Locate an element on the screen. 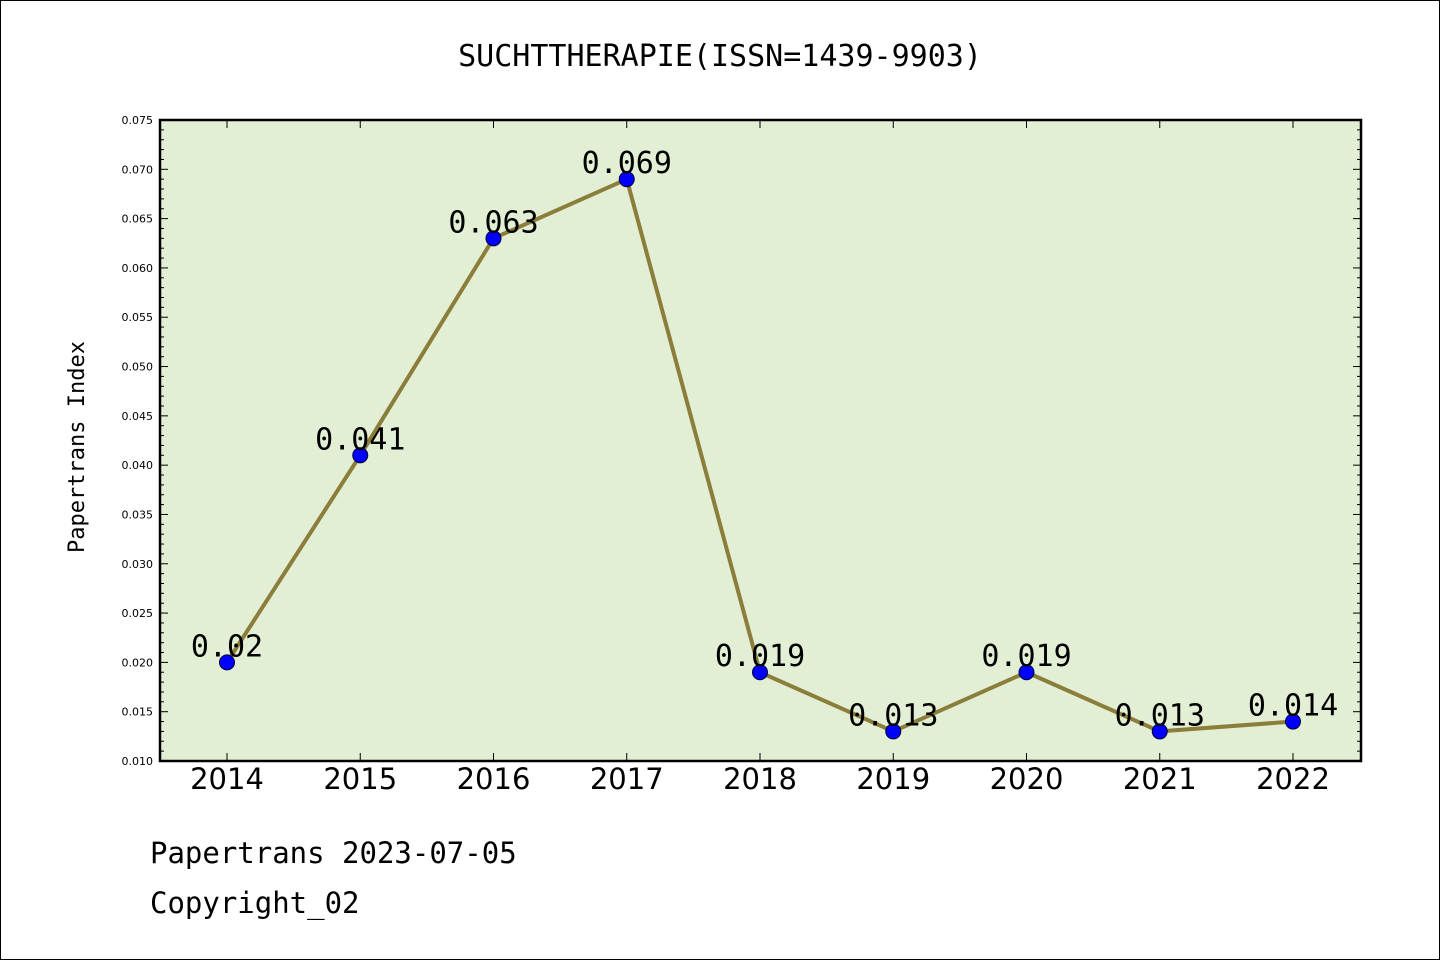 This screenshot has width=1440, height=960. y-tick-label: 0.010 is located at coordinates (138, 761).